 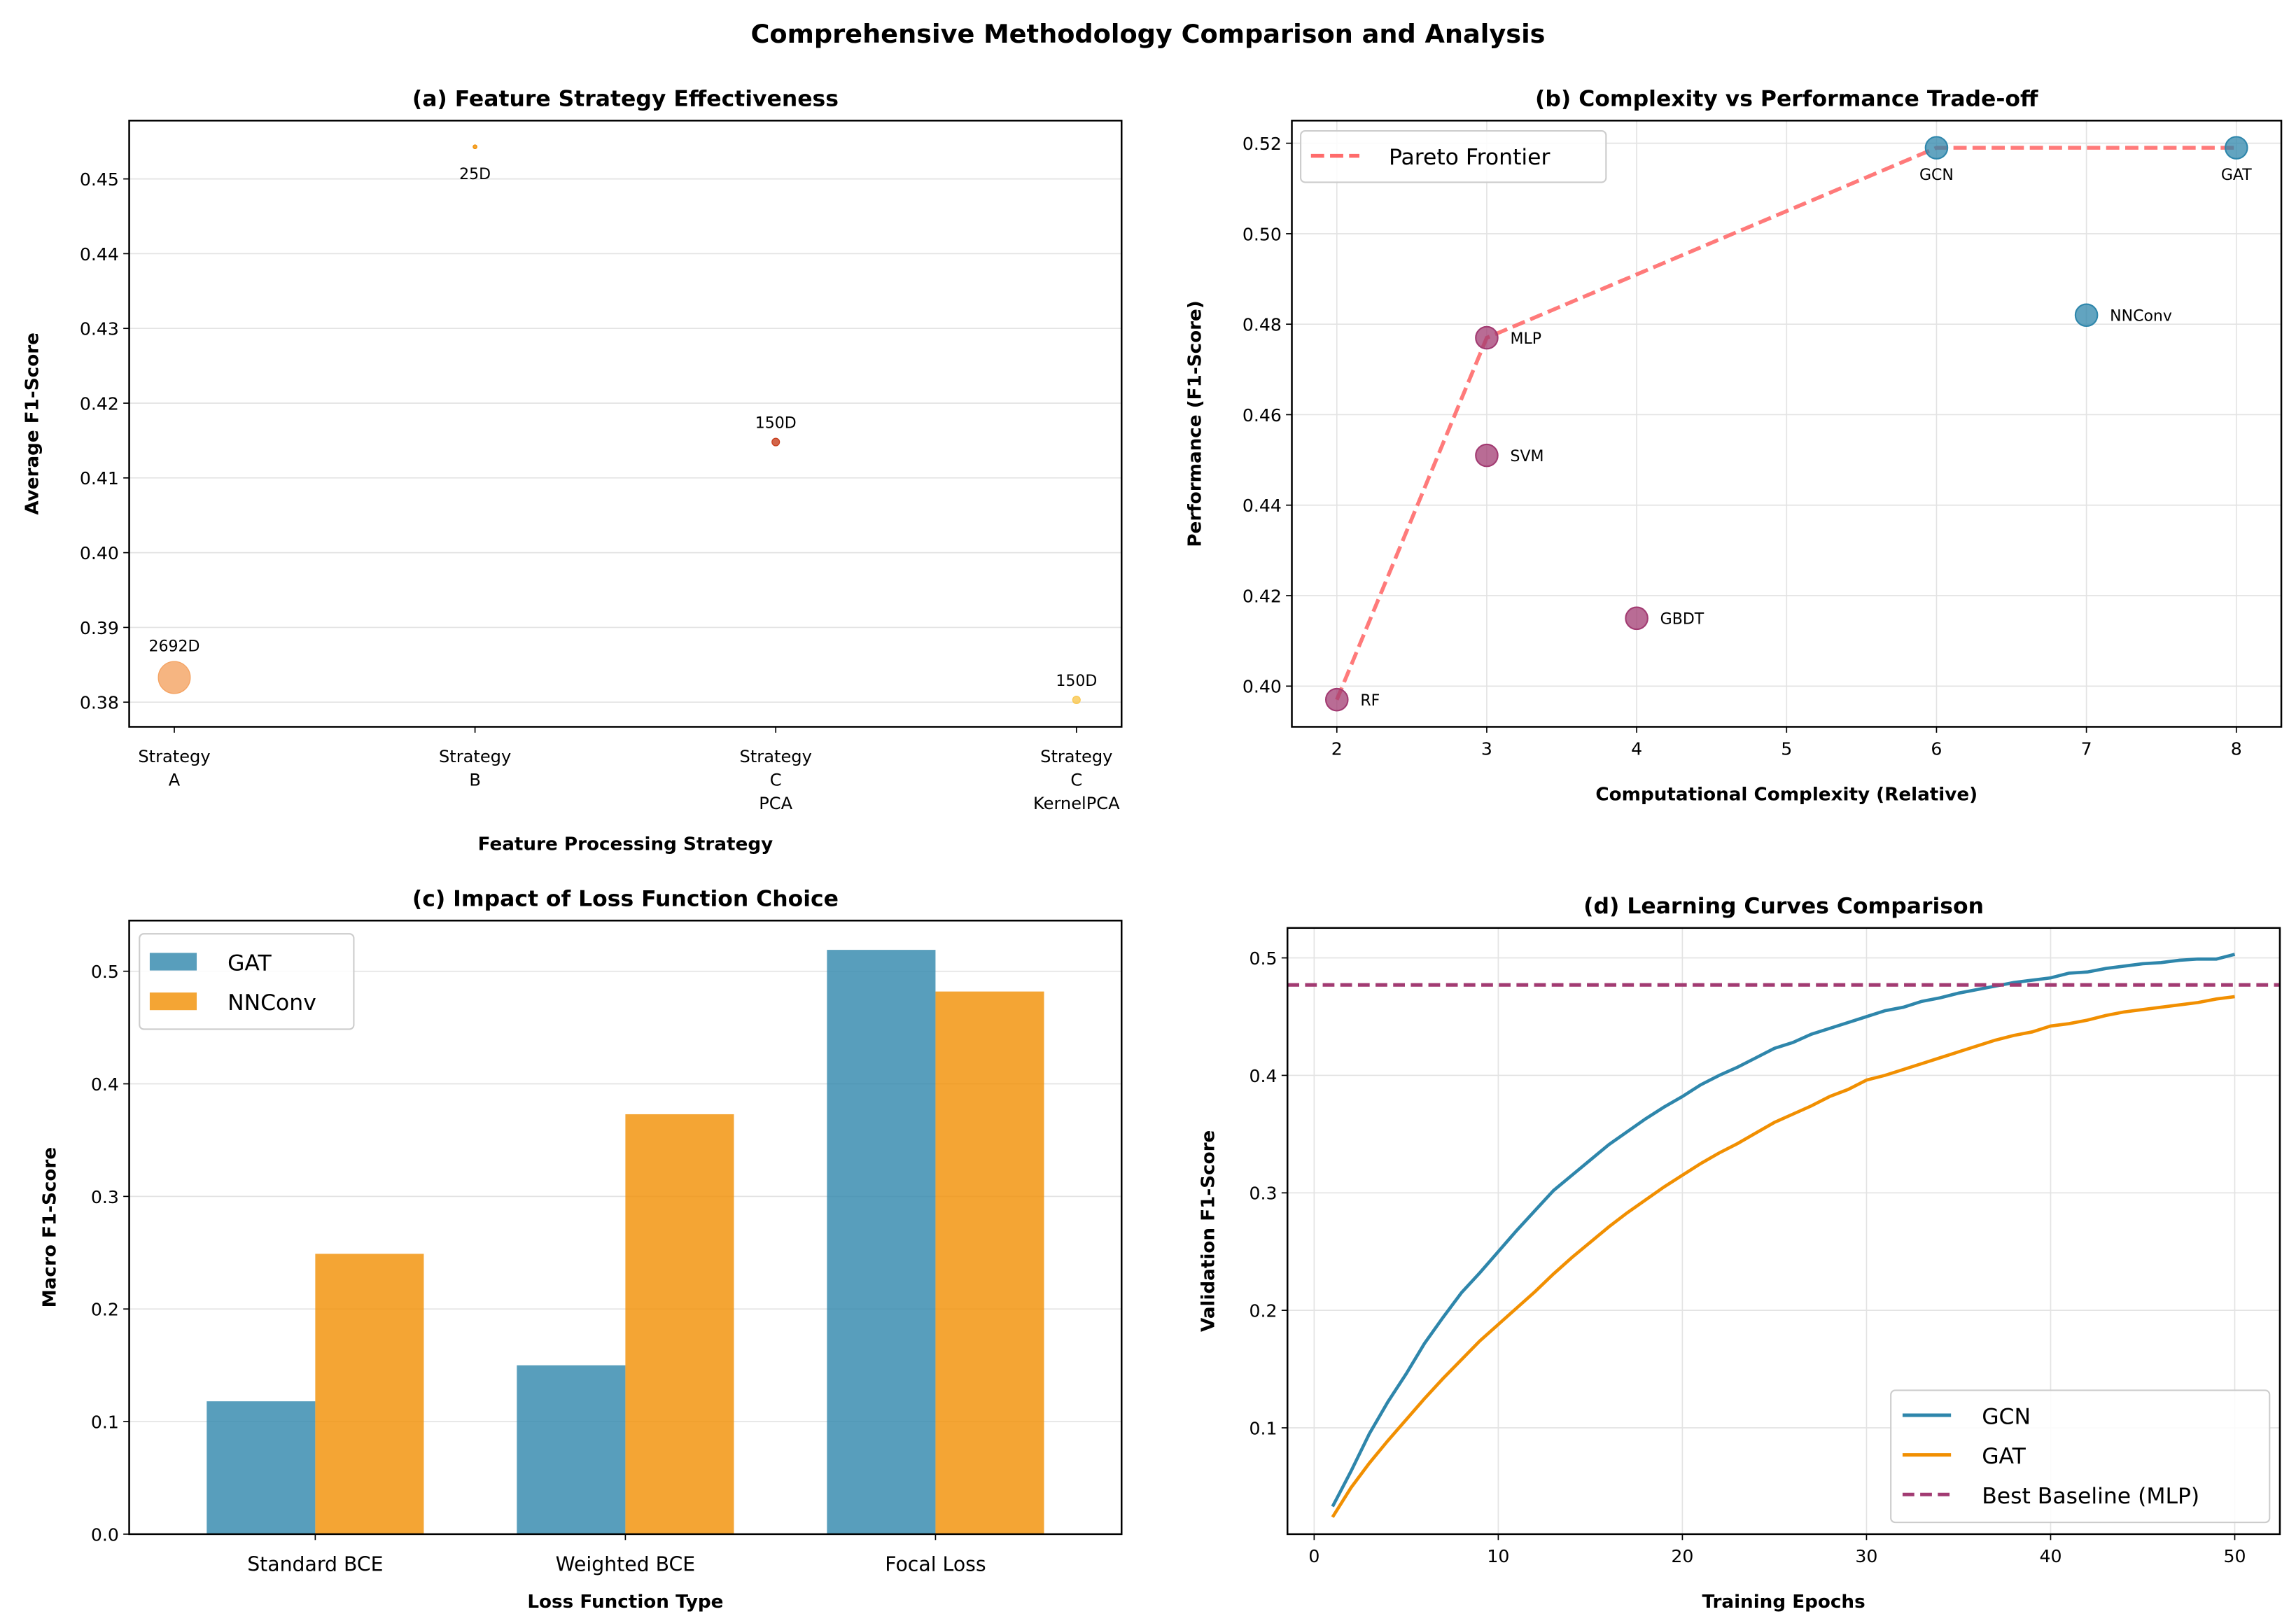 What do you see at coordinates (625, 98) in the screenshot?
I see `panel-title: (a) Feature Strategy Effectiveness` at bounding box center [625, 98].